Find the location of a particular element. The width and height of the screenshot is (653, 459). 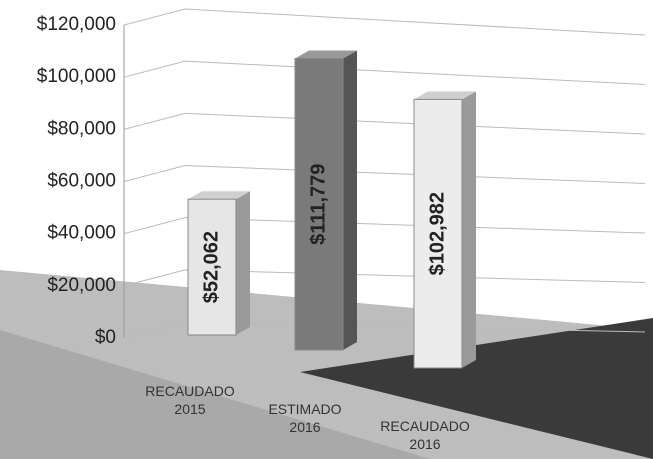

y-tick-label: $100,000 is located at coordinates (76, 76).